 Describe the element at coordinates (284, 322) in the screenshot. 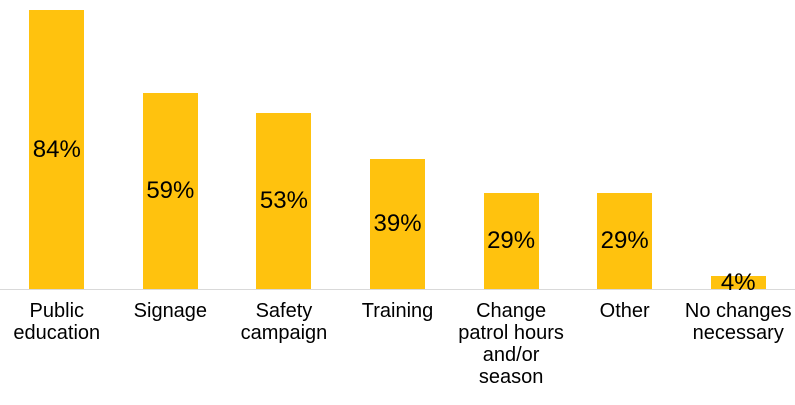

I see `category-label-safety-campaign: Safety campaign` at that location.